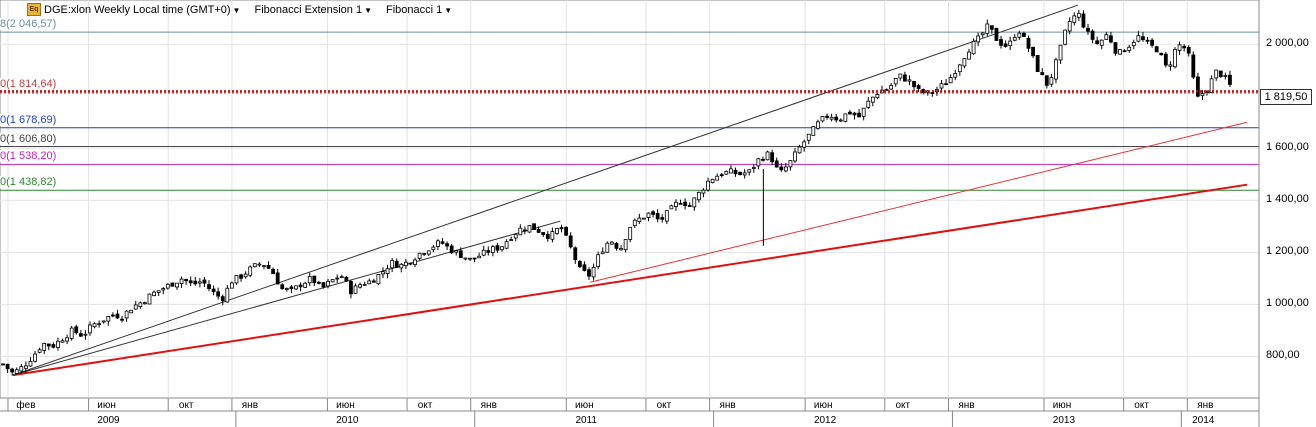 Image resolution: width=1316 pixels, height=427 pixels. What do you see at coordinates (1064, 420) in the screenshot?
I see `year-label: 2013` at bounding box center [1064, 420].